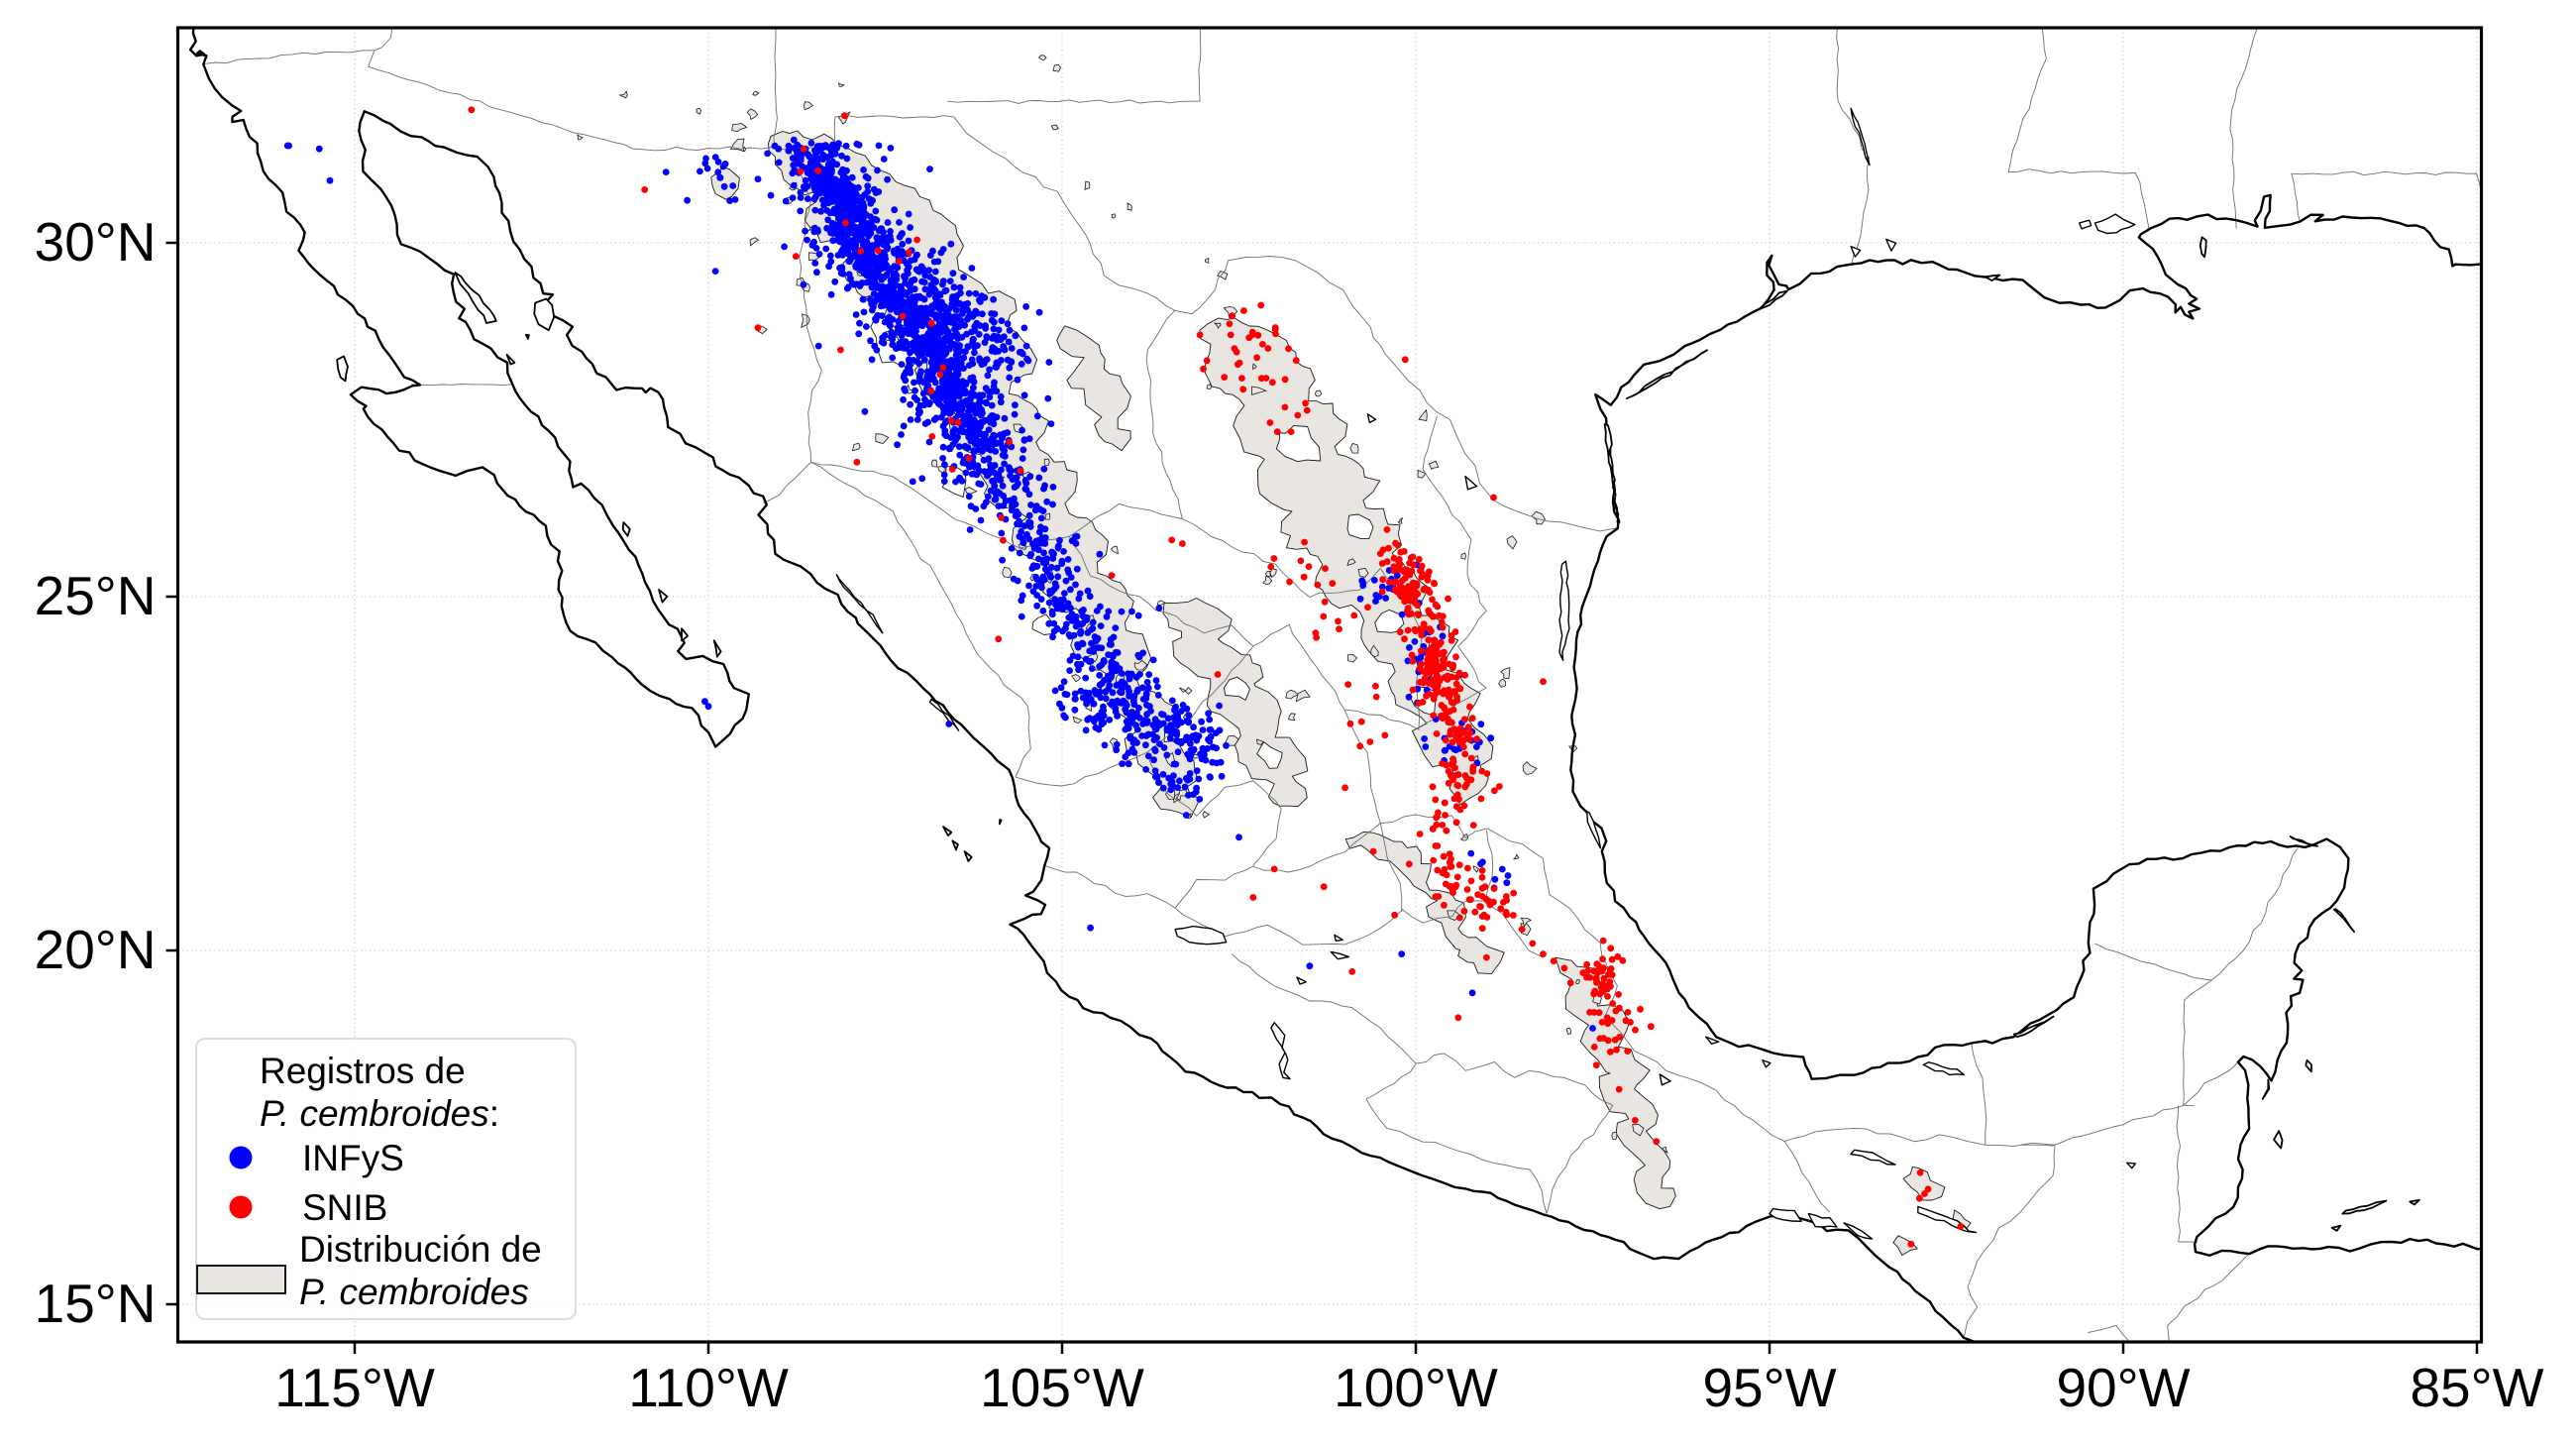  What do you see at coordinates (2476, 1387) in the screenshot?
I see `svg-text: 85°W` at bounding box center [2476, 1387].